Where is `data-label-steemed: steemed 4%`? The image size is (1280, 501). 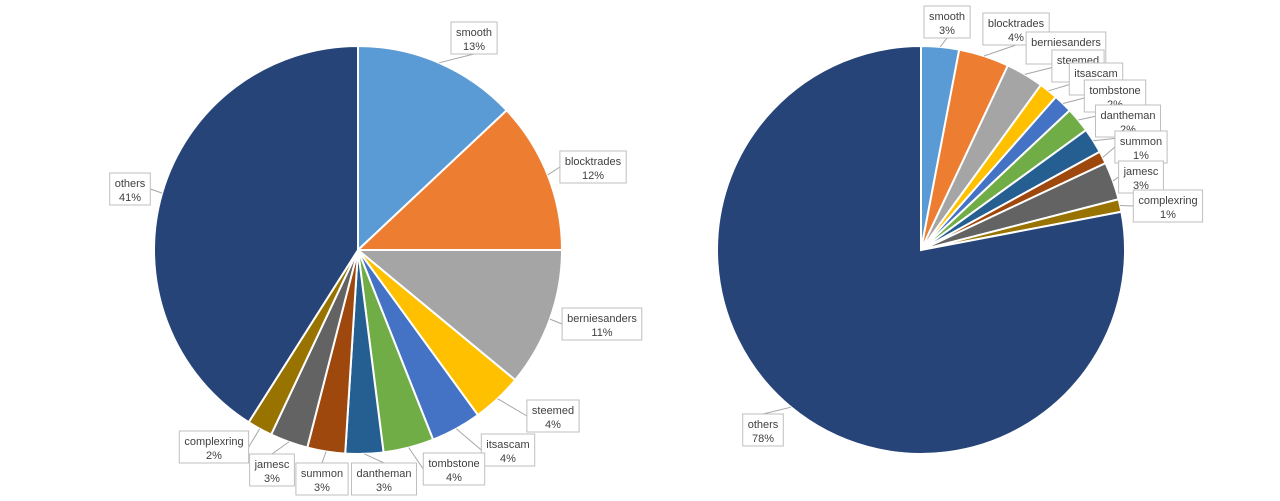
data-label-steemed: steemed 4% is located at coordinates (553, 416).